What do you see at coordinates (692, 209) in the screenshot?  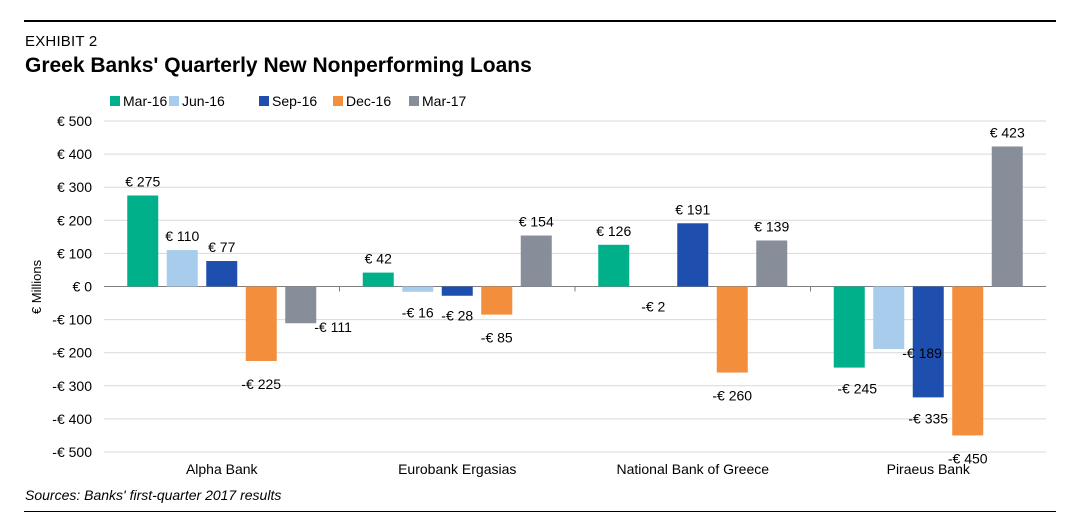 I see `data-label-national-bank-of-greece-sep-16: € 191` at bounding box center [692, 209].